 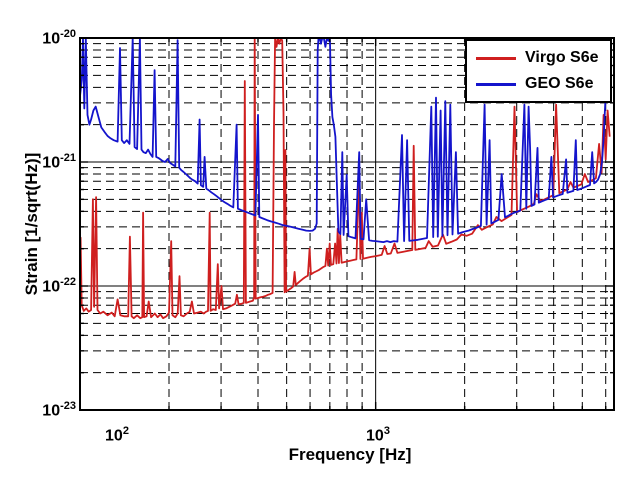 I want to click on y-axis-label: Strain [1/sqrt(Hz)], so click(x=31, y=224).